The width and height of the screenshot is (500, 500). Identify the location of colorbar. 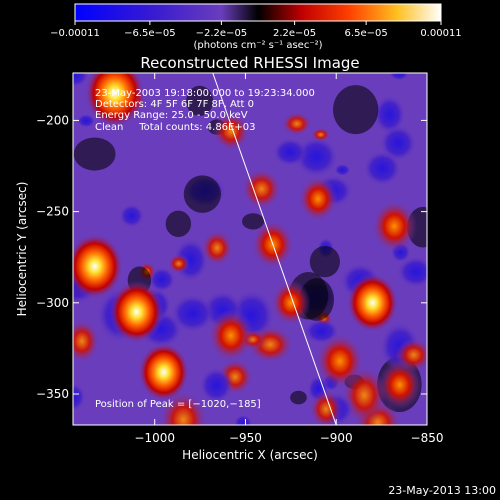
(258, 12).